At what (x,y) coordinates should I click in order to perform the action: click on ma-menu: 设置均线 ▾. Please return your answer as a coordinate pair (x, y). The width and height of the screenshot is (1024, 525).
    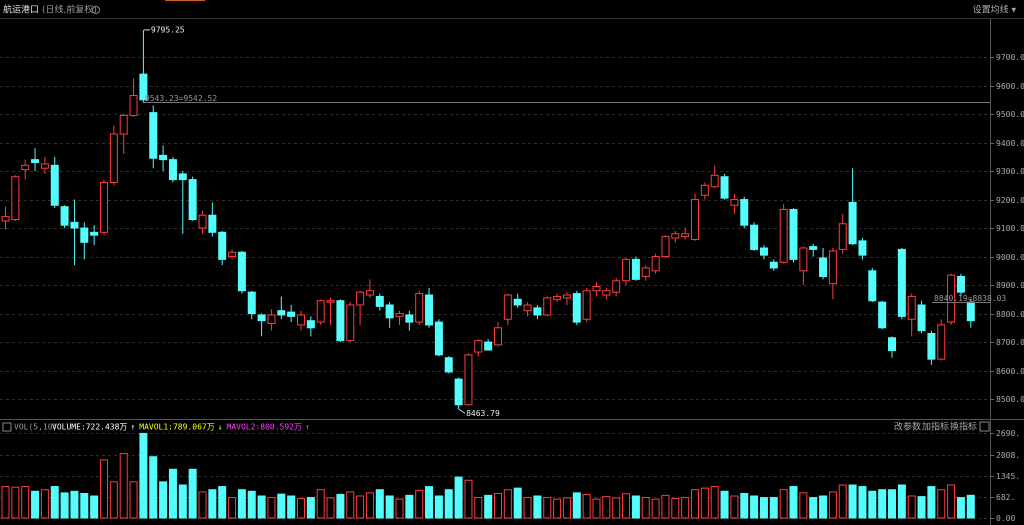
    Looking at the image, I should click on (995, 10).